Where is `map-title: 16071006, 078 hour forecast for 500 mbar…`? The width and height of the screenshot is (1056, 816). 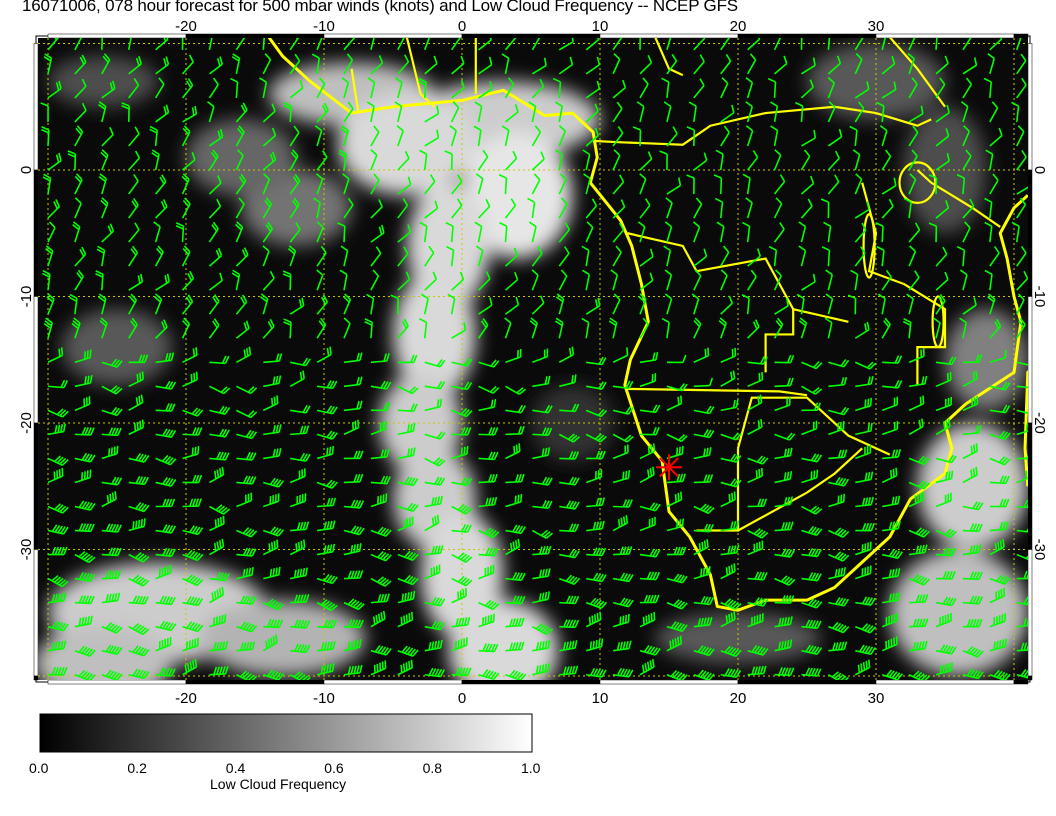
map-title: 16071006, 078 hour forecast for 500 mbar… is located at coordinates (380, 7).